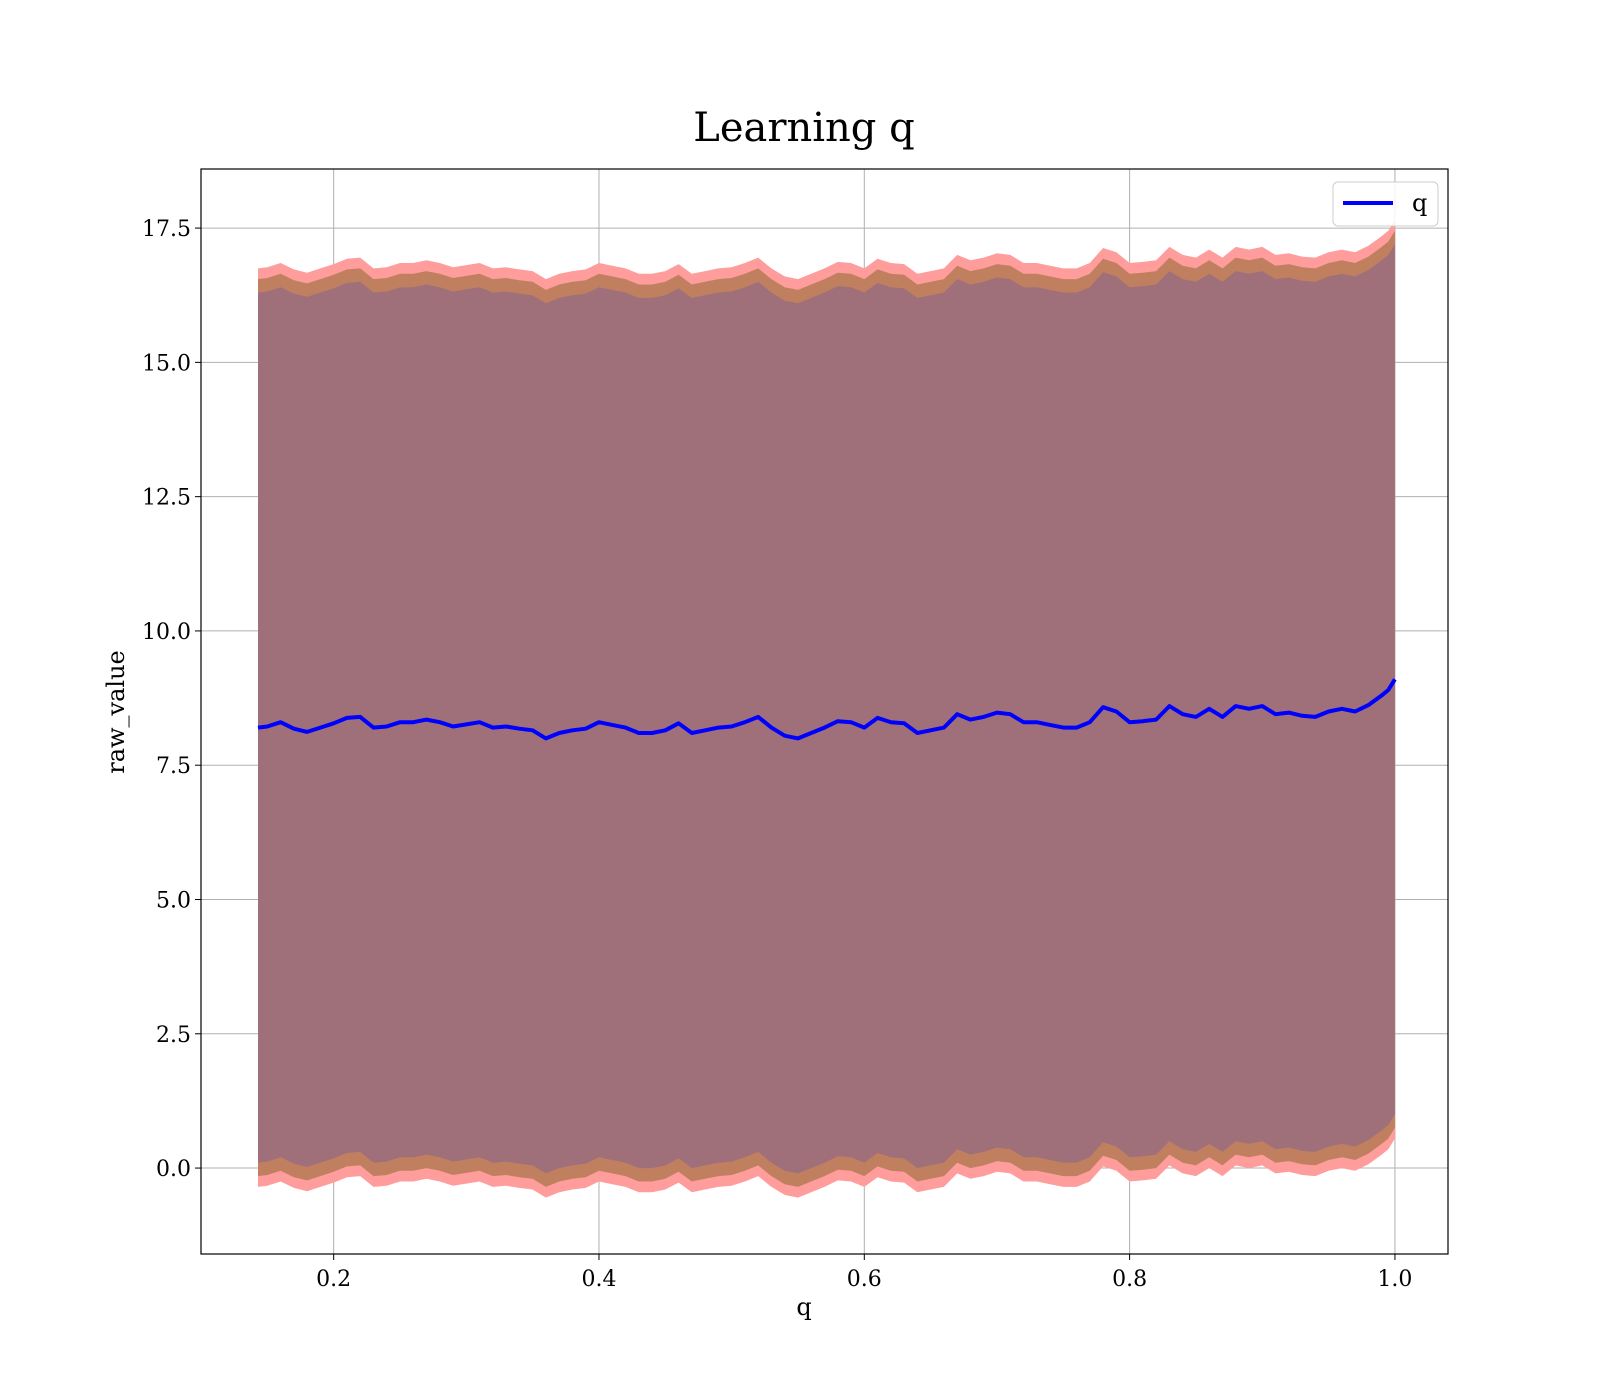  I want to click on y-tick-label: 2.5, so click(173, 1035).